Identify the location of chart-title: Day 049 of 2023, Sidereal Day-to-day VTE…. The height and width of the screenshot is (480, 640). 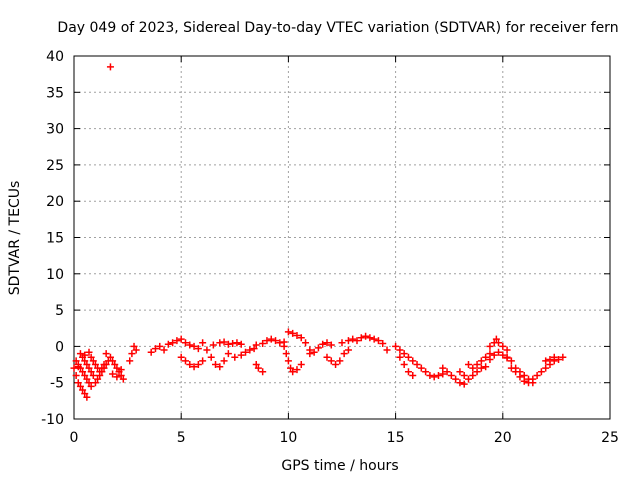
(337, 28).